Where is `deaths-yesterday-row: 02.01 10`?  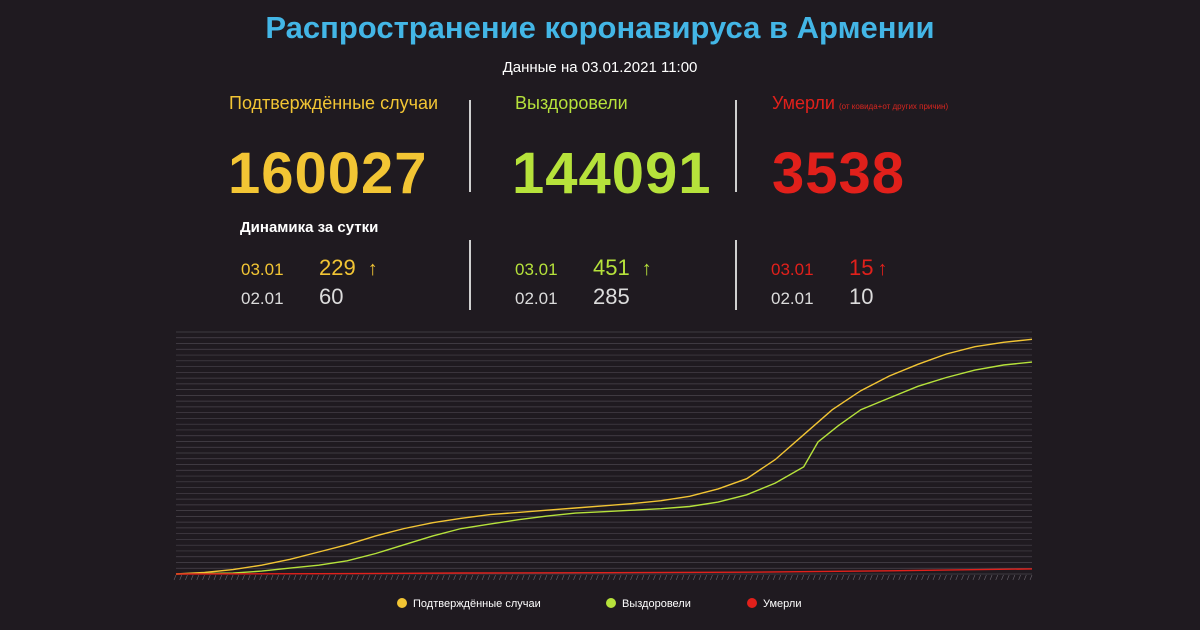 deaths-yesterday-row: 02.01 10 is located at coordinates (822, 297).